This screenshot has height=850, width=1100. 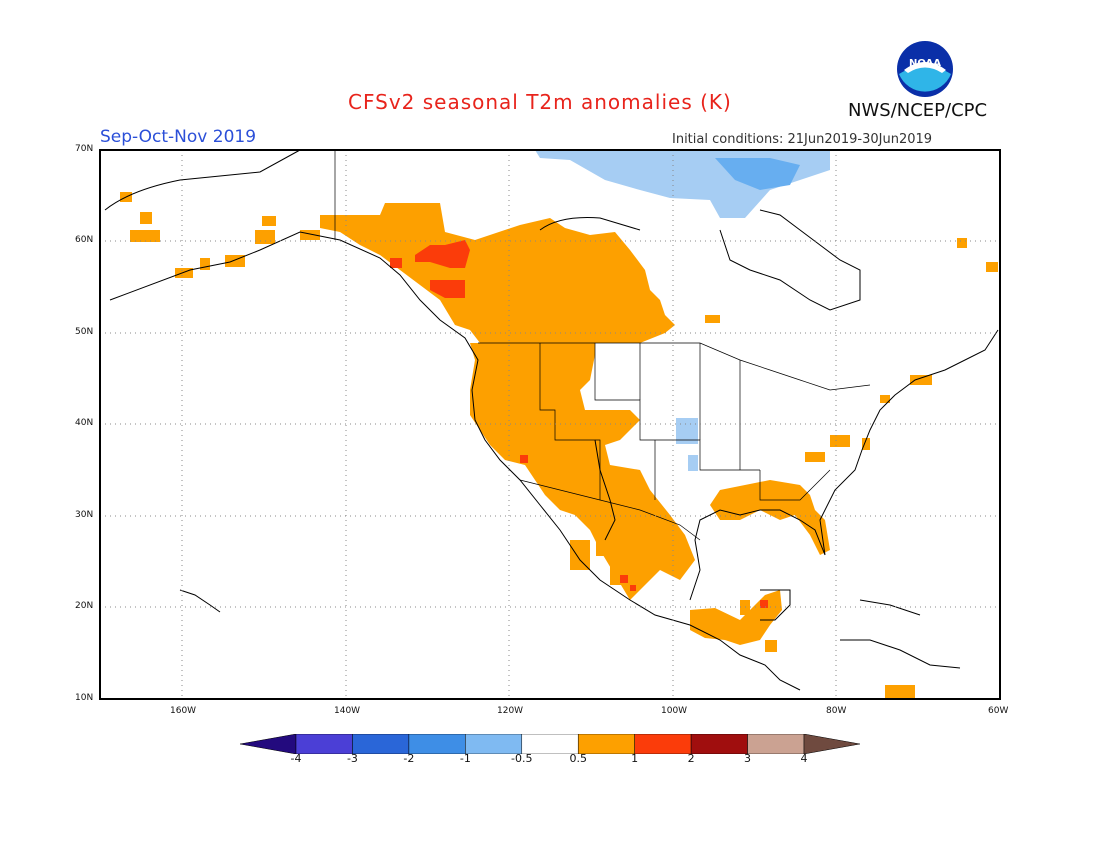 I want to click on map-title: CFSv2 seasonal T2m anomalies (K), so click(x=540, y=102).